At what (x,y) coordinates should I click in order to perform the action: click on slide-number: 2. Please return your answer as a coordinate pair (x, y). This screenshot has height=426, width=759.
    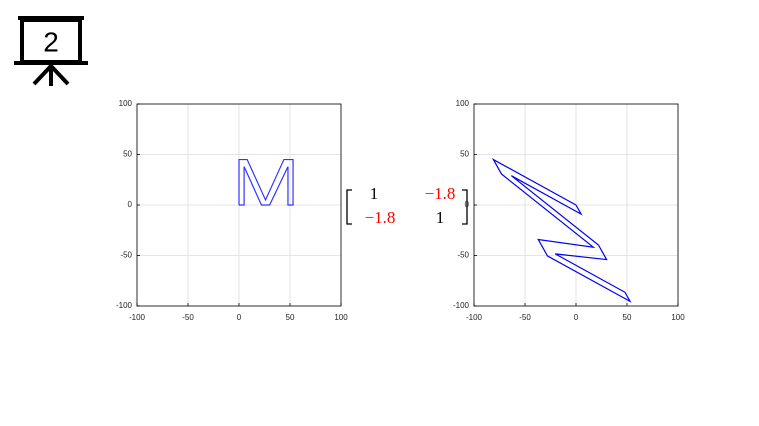
    Looking at the image, I should click on (51, 41).